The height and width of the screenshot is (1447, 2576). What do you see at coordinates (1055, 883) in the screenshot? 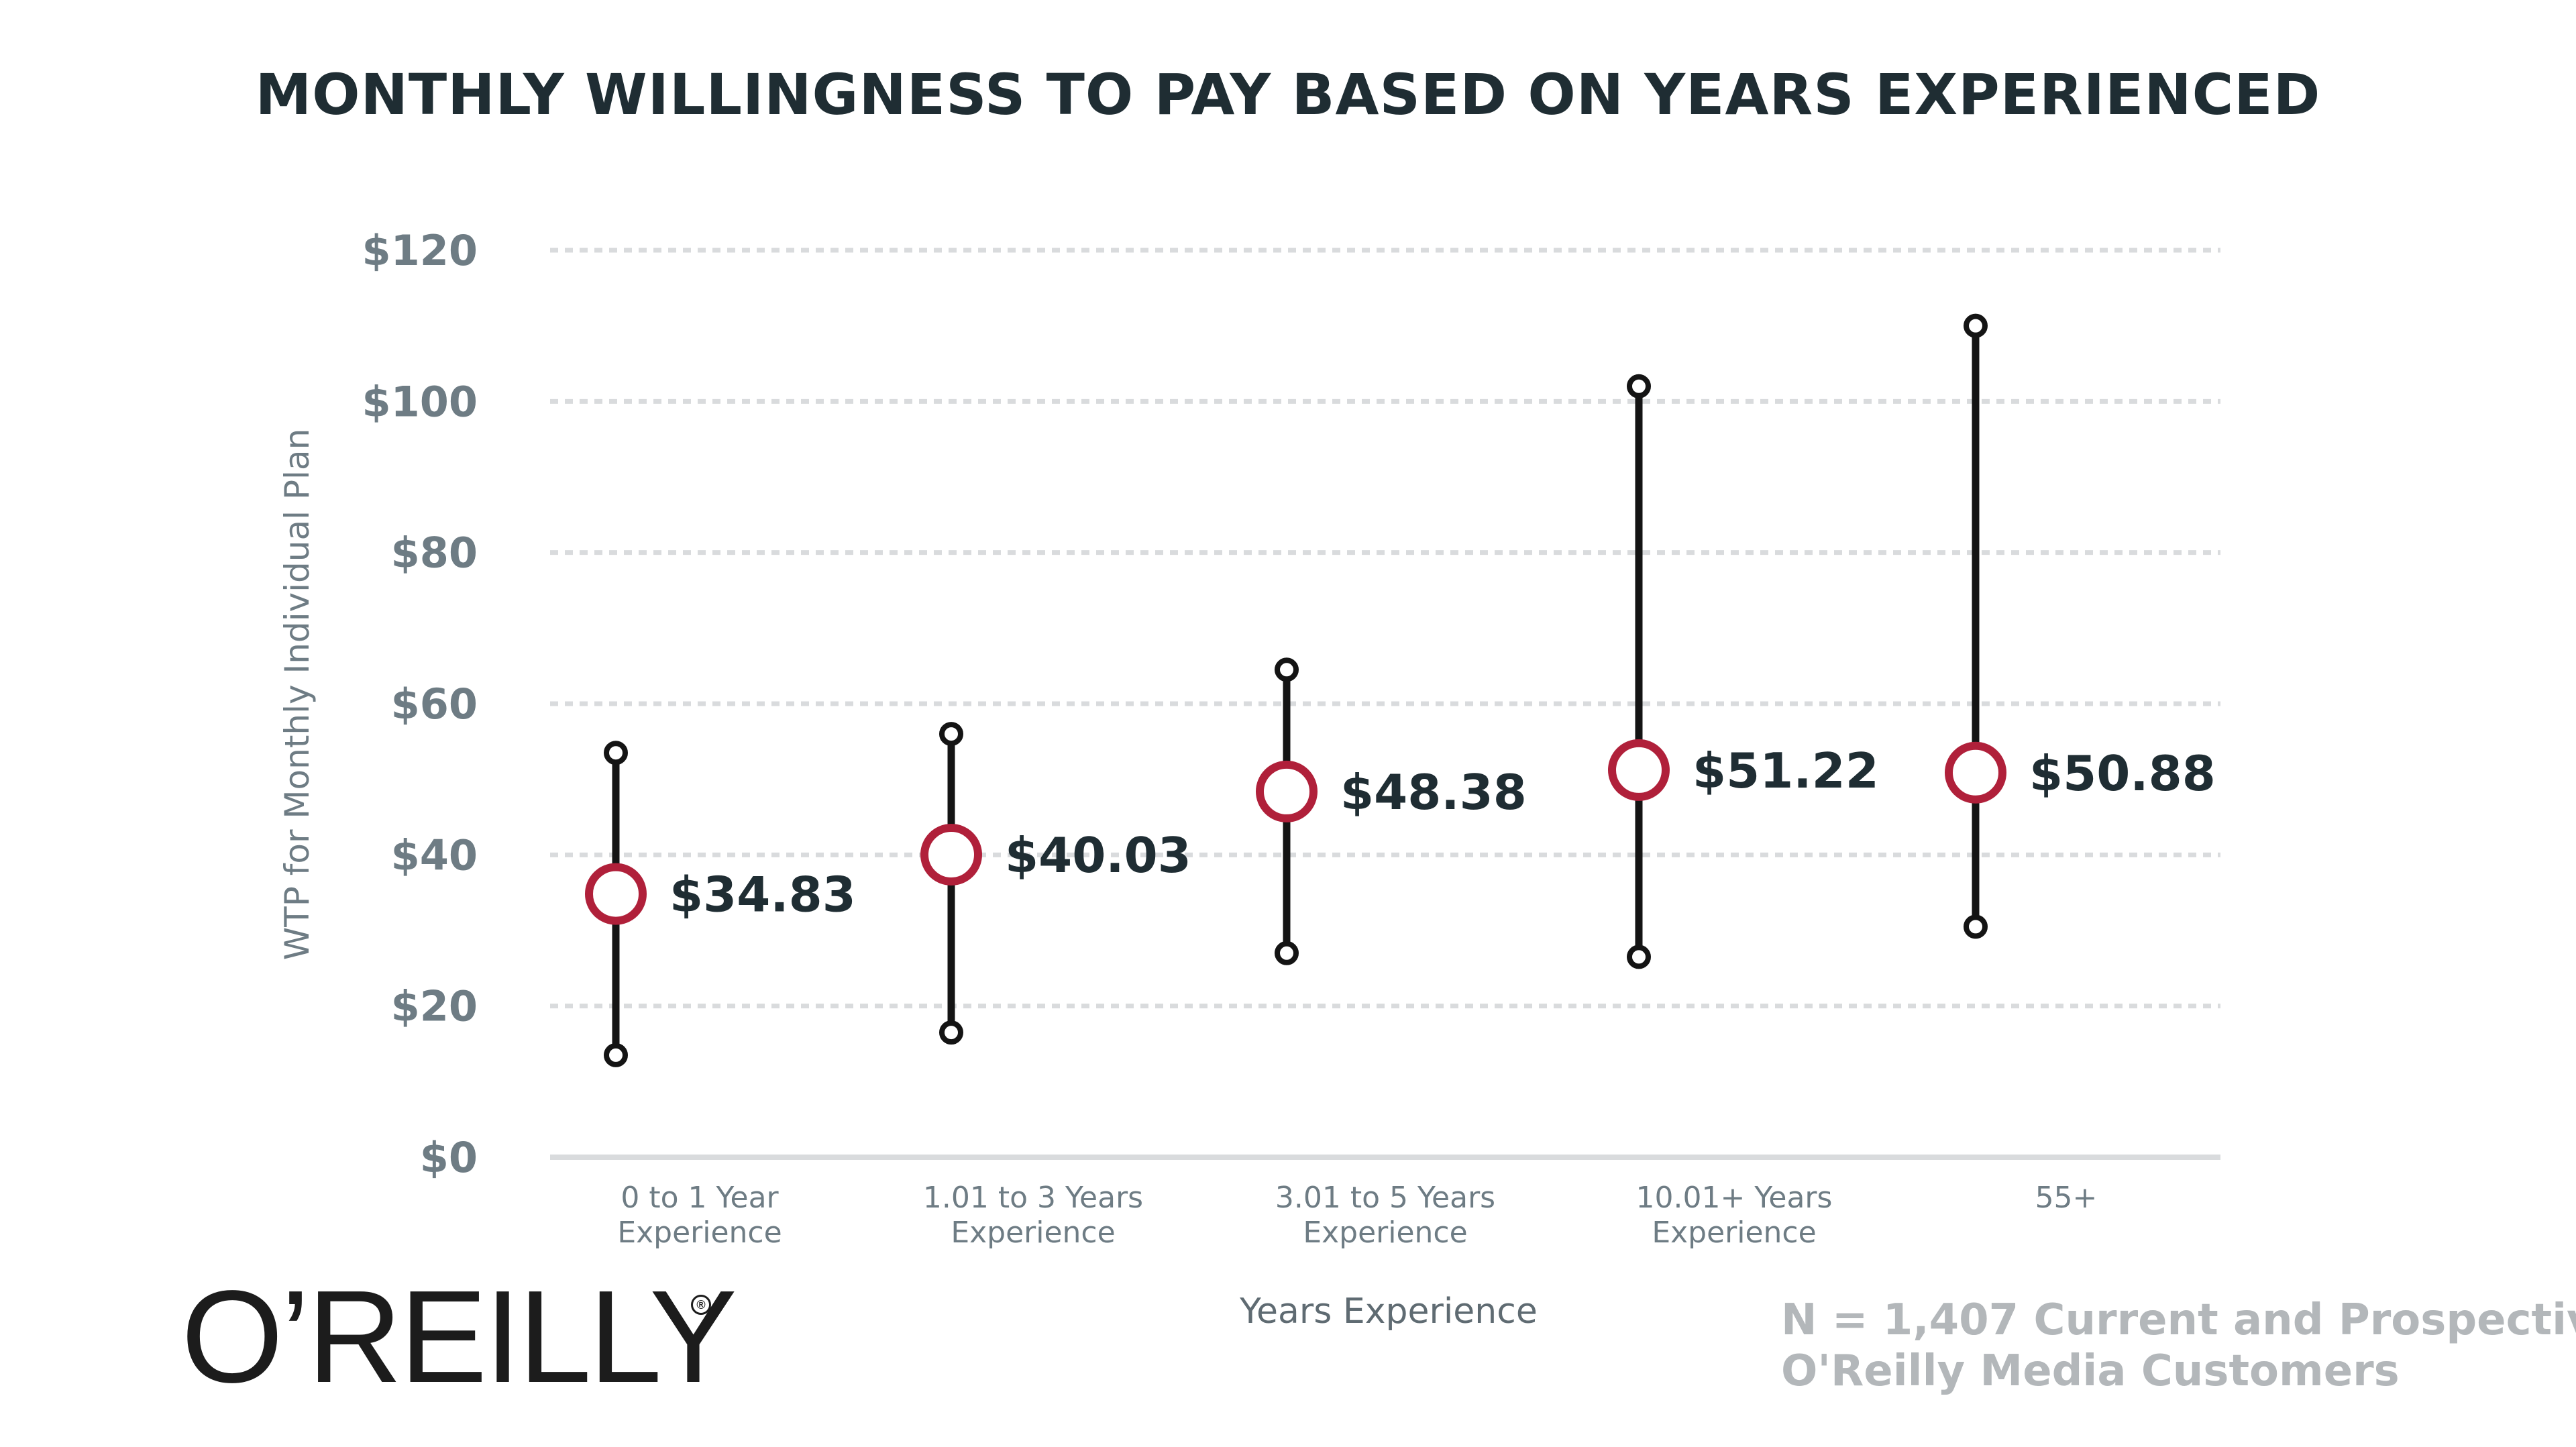
I see `range-group: $40.03` at bounding box center [1055, 883].